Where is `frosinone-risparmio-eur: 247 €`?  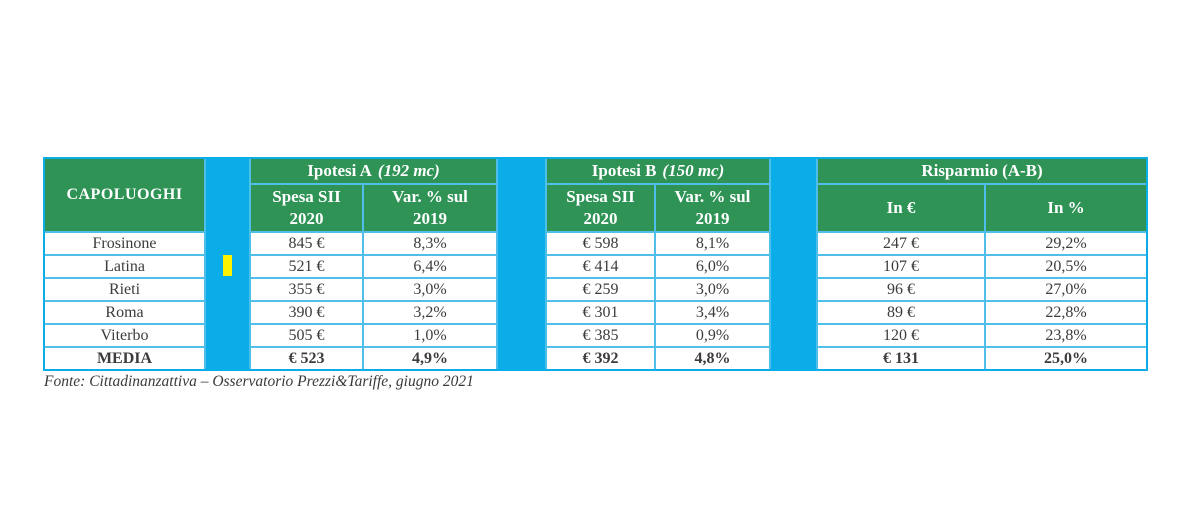 frosinone-risparmio-eur: 247 € is located at coordinates (901, 243).